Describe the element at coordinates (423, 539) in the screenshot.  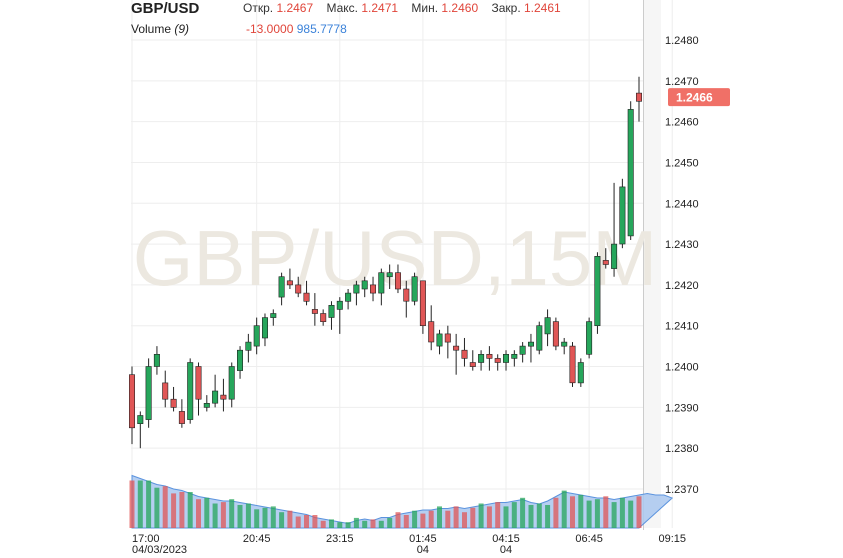
I see `x-tick-label: 01:45` at that location.